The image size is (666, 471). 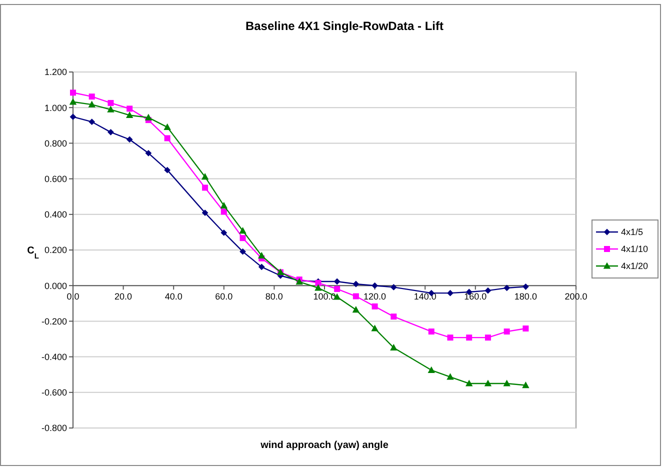 I want to click on y-axis-title: C$_{L}$, so click(x=33, y=253).